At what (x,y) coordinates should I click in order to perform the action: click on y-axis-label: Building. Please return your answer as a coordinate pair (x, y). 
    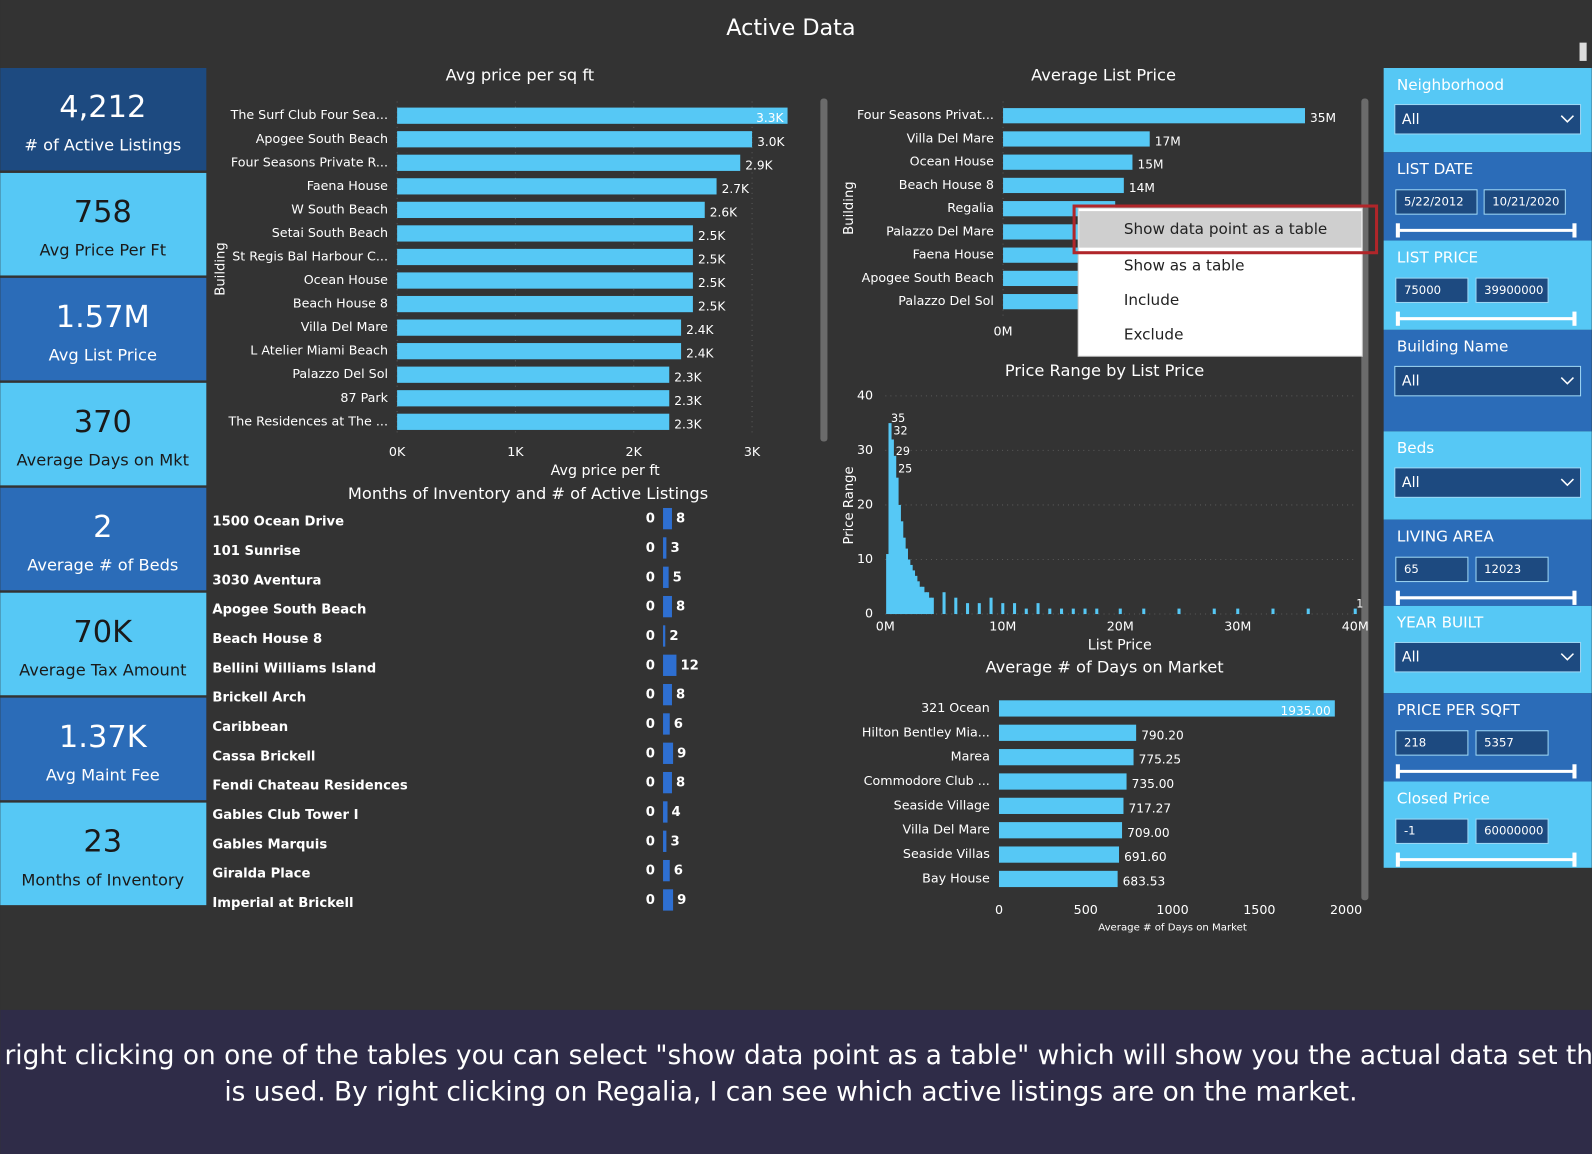
    Looking at the image, I should click on (221, 268).